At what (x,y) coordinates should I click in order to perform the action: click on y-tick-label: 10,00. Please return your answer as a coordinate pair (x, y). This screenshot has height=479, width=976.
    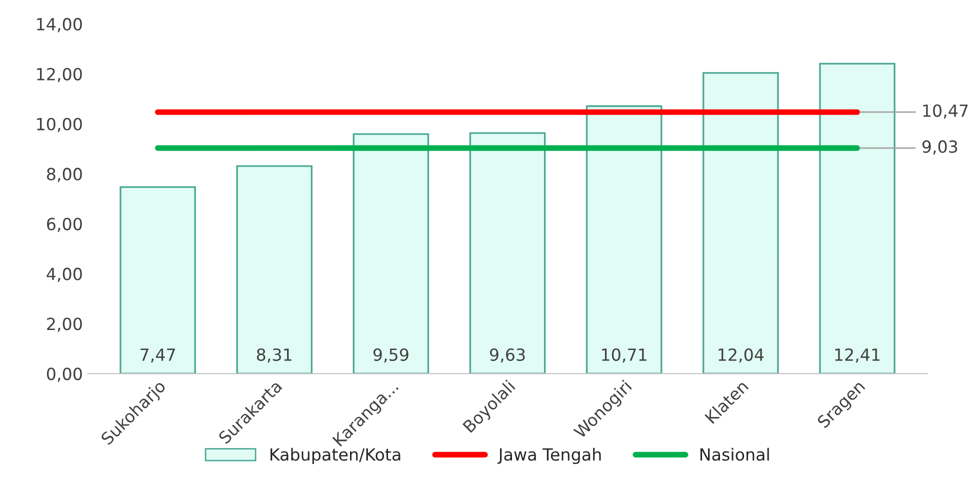
    Looking at the image, I should click on (59, 125).